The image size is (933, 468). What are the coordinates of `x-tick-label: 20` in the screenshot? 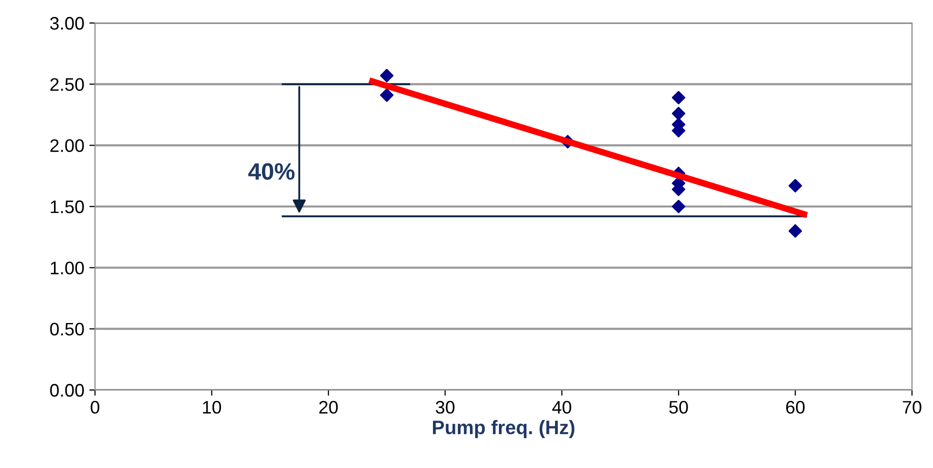 It's located at (328, 407).